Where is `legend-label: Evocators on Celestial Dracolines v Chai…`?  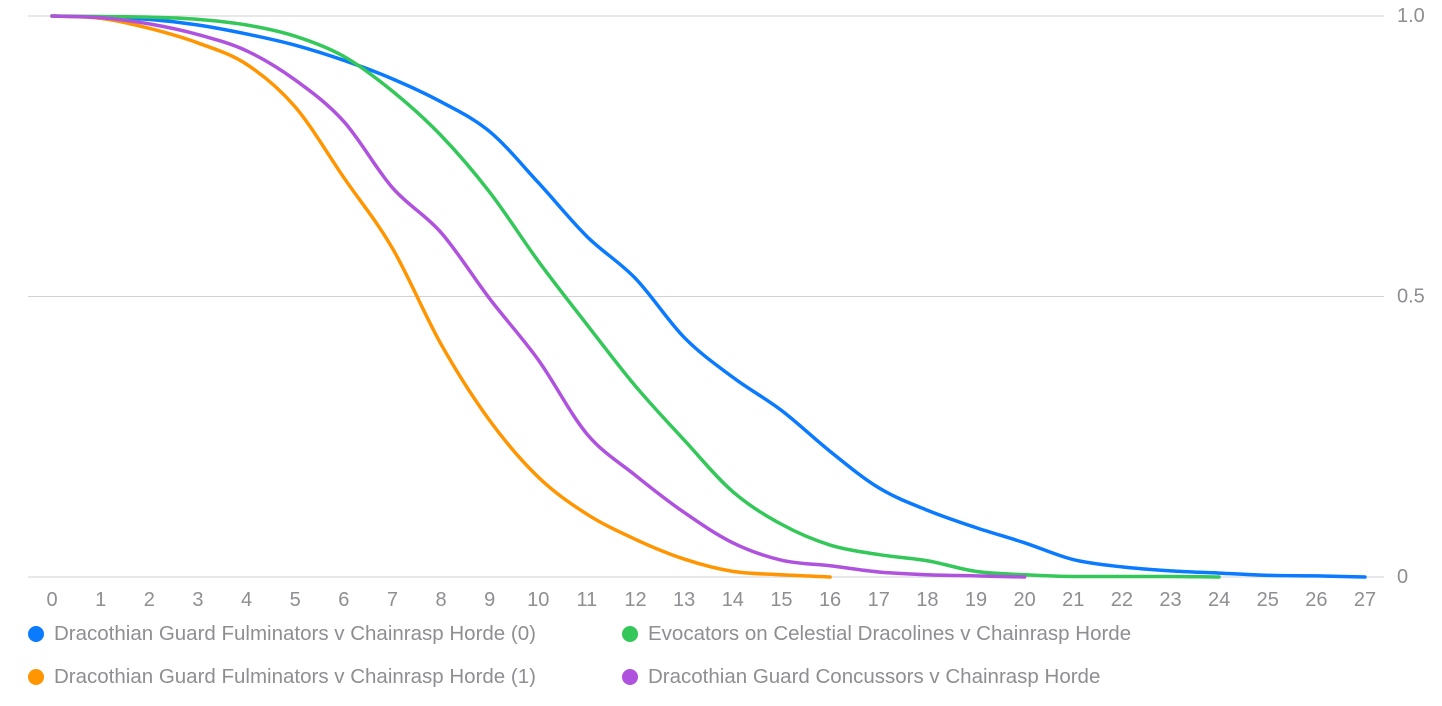 legend-label: Evocators on Celestial Dracolines v Chai… is located at coordinates (890, 633).